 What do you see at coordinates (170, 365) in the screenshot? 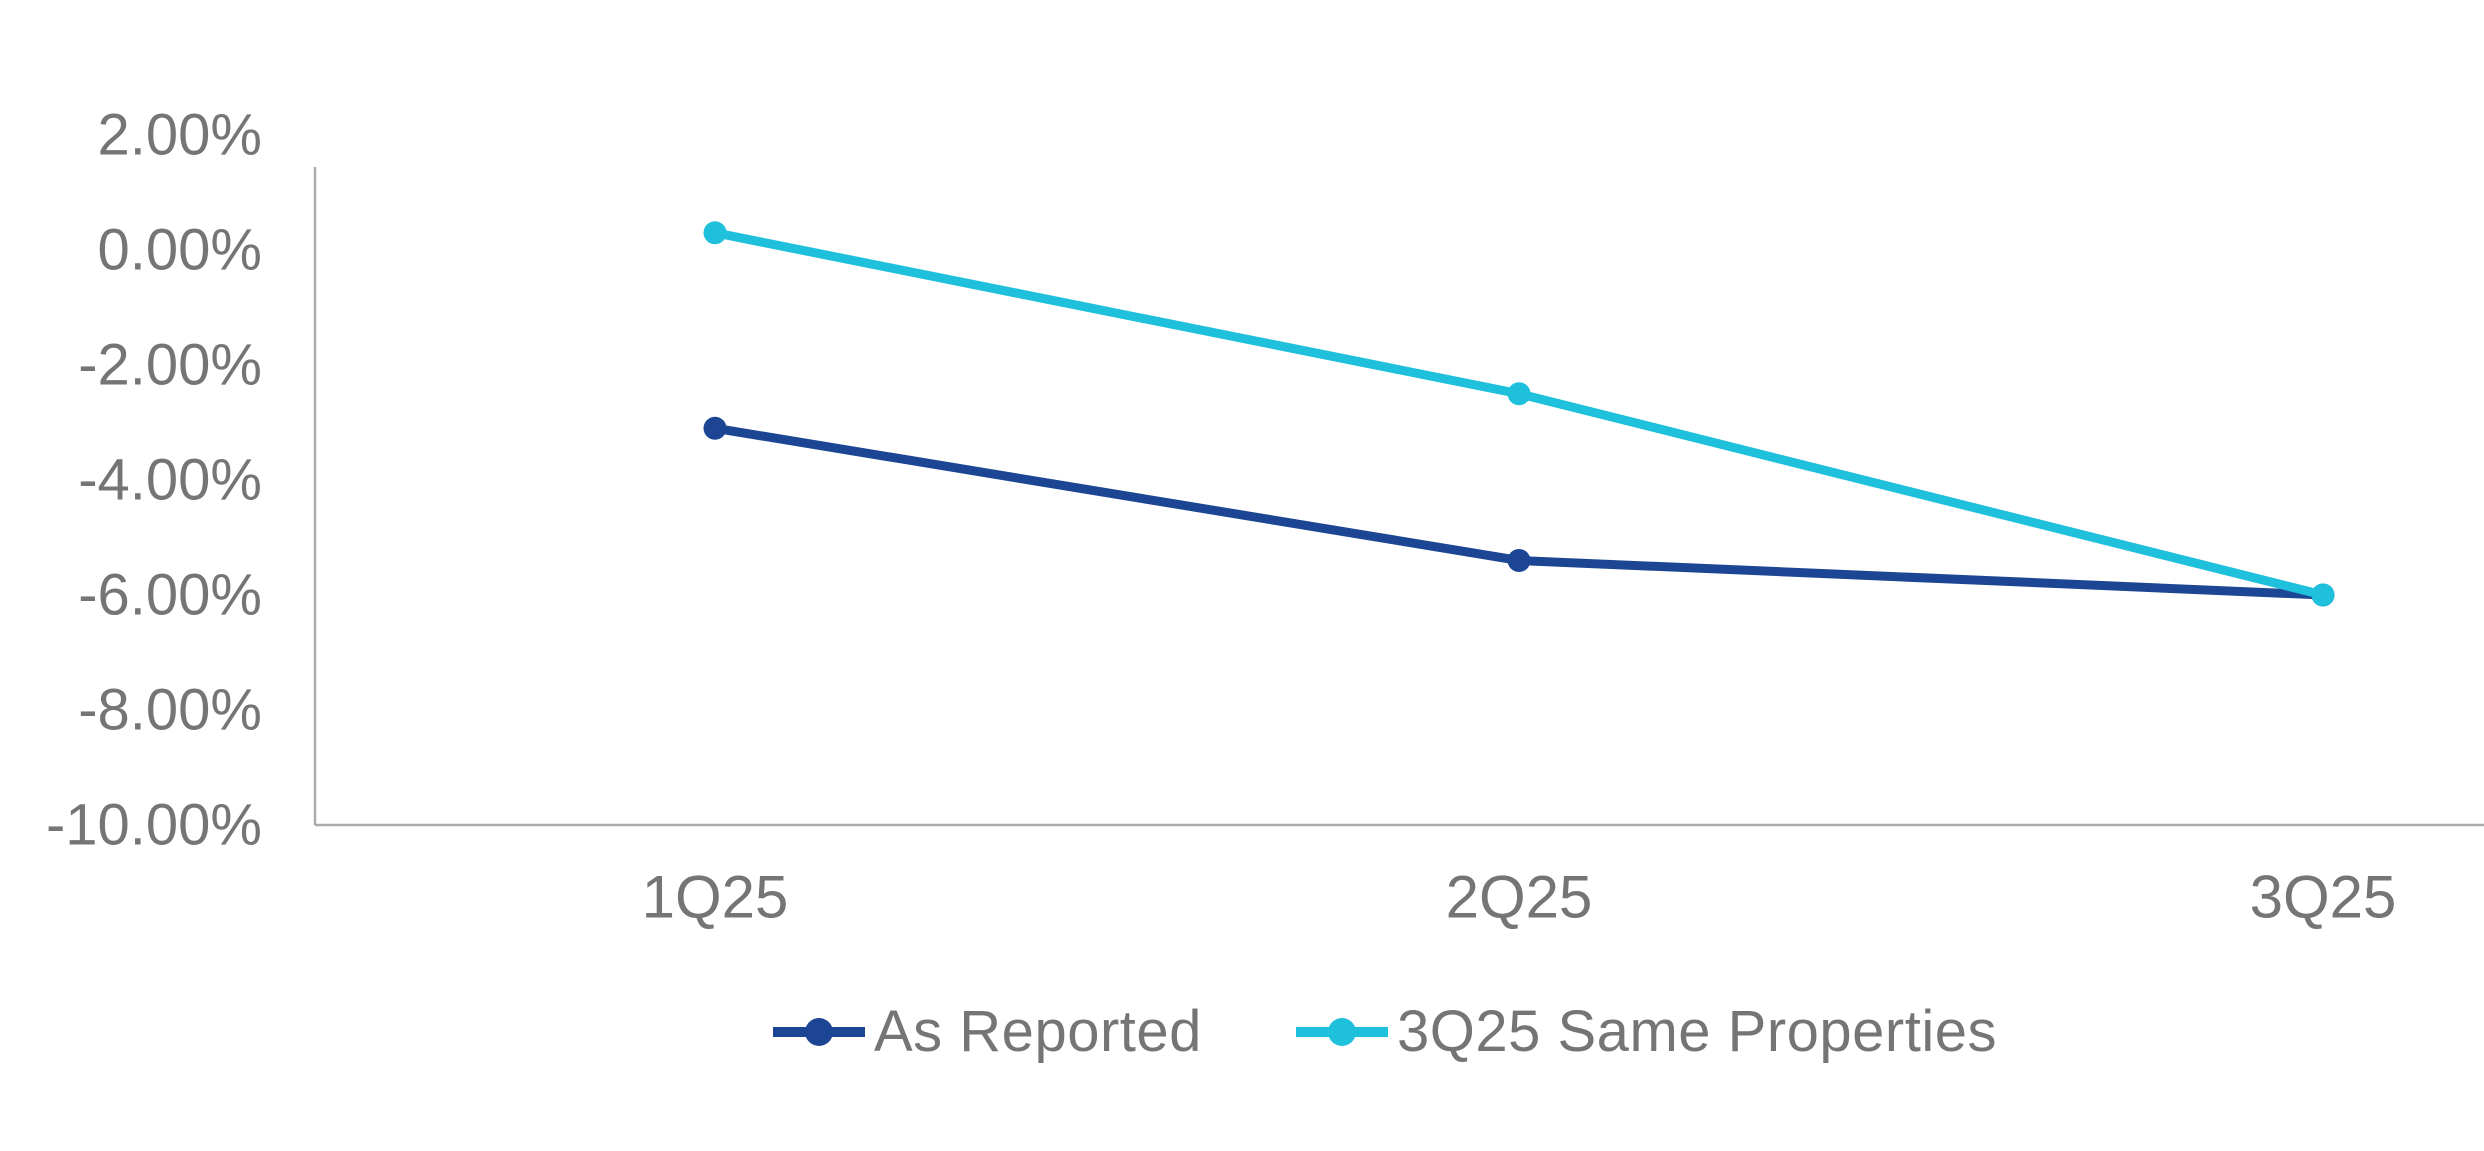
I see `y-tick-label: -2.00%` at bounding box center [170, 365].